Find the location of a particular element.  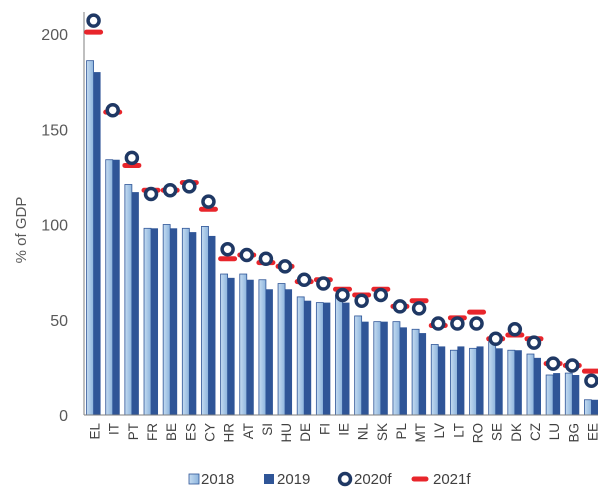

x-tick-label: FR is located at coordinates (152, 432).